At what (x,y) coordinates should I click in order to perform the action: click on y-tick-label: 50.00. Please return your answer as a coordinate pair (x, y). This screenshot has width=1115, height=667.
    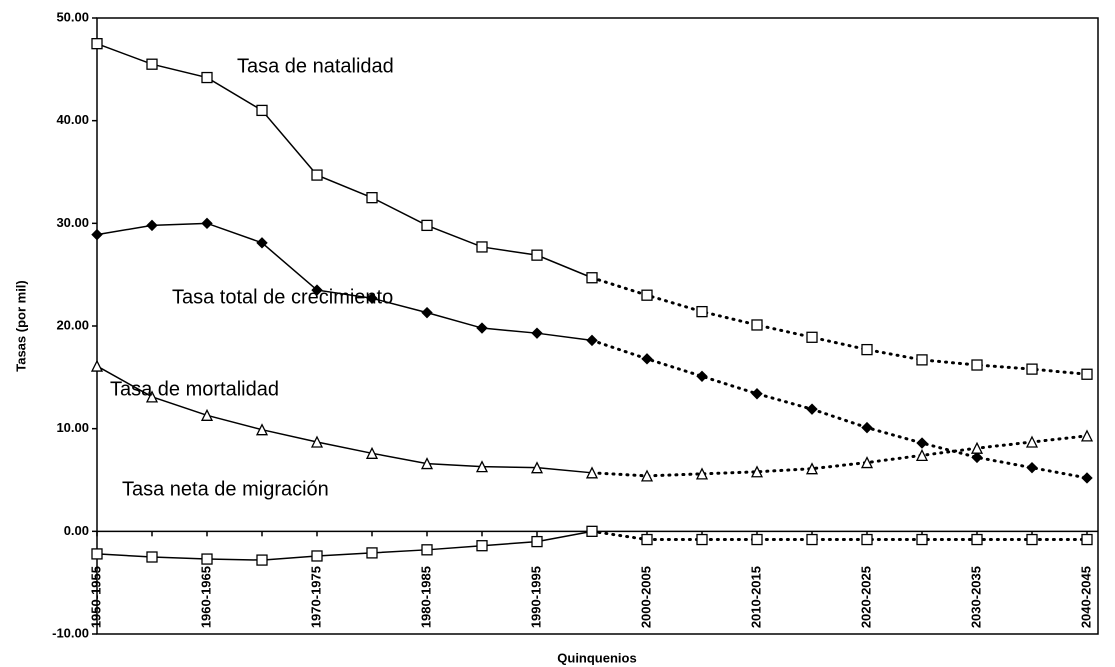
    Looking at the image, I should click on (72, 16).